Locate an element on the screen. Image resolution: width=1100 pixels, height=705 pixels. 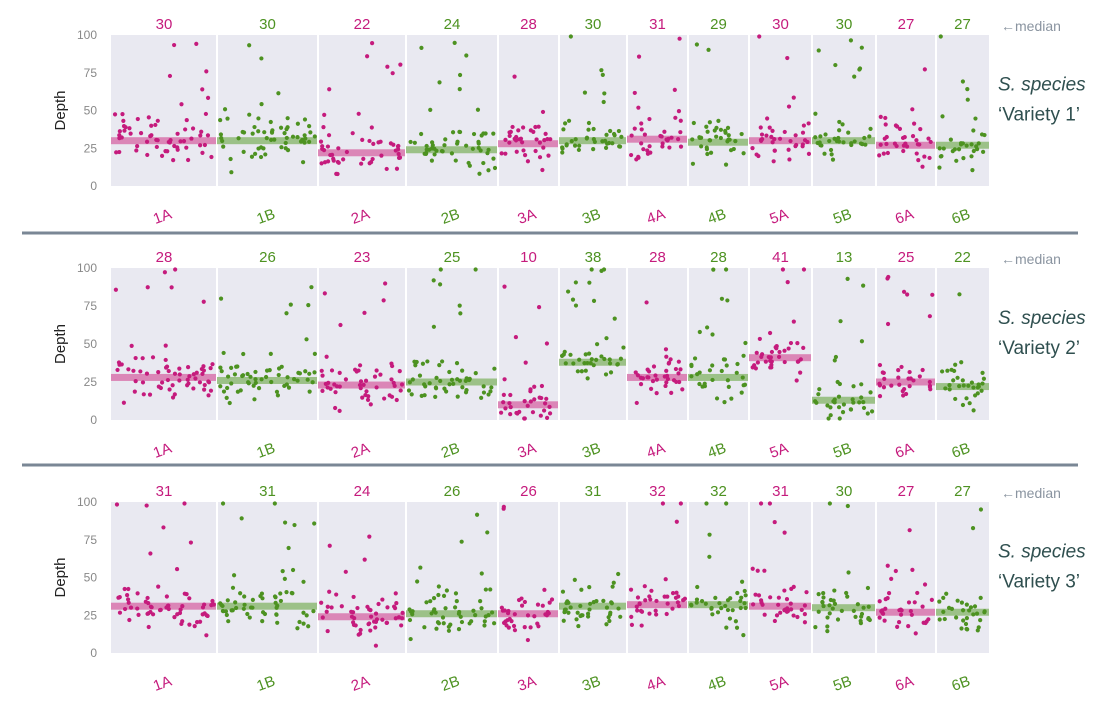
x-tick-label: 3B is located at coordinates (591, 451).